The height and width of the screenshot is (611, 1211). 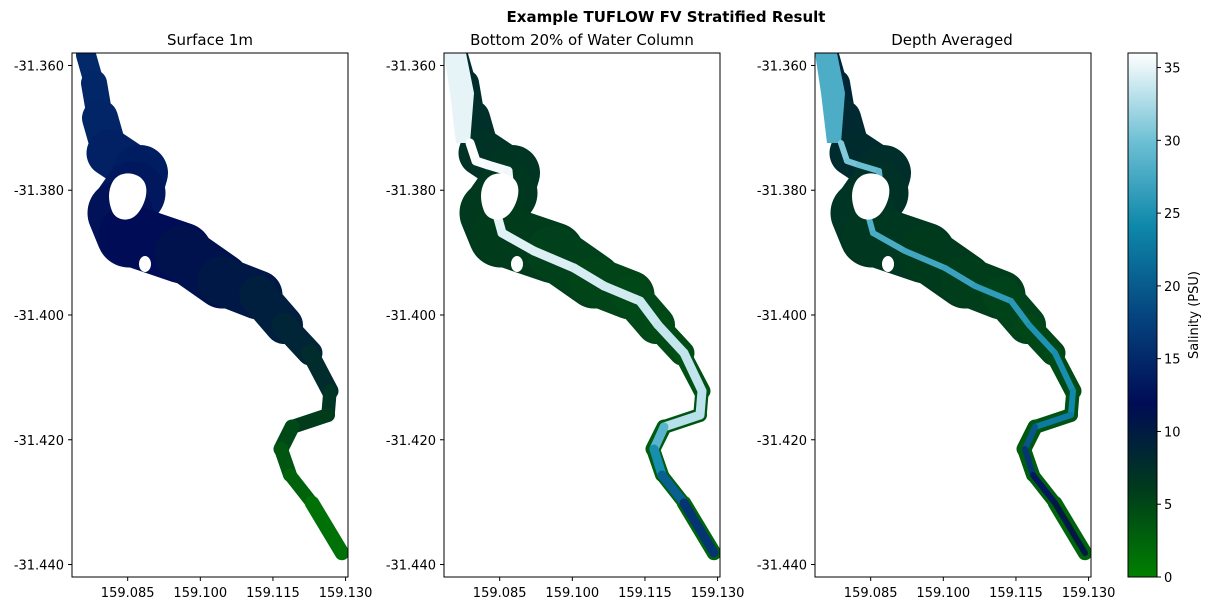 I want to click on colorbar-tick-label: 5, so click(x=1168, y=505).